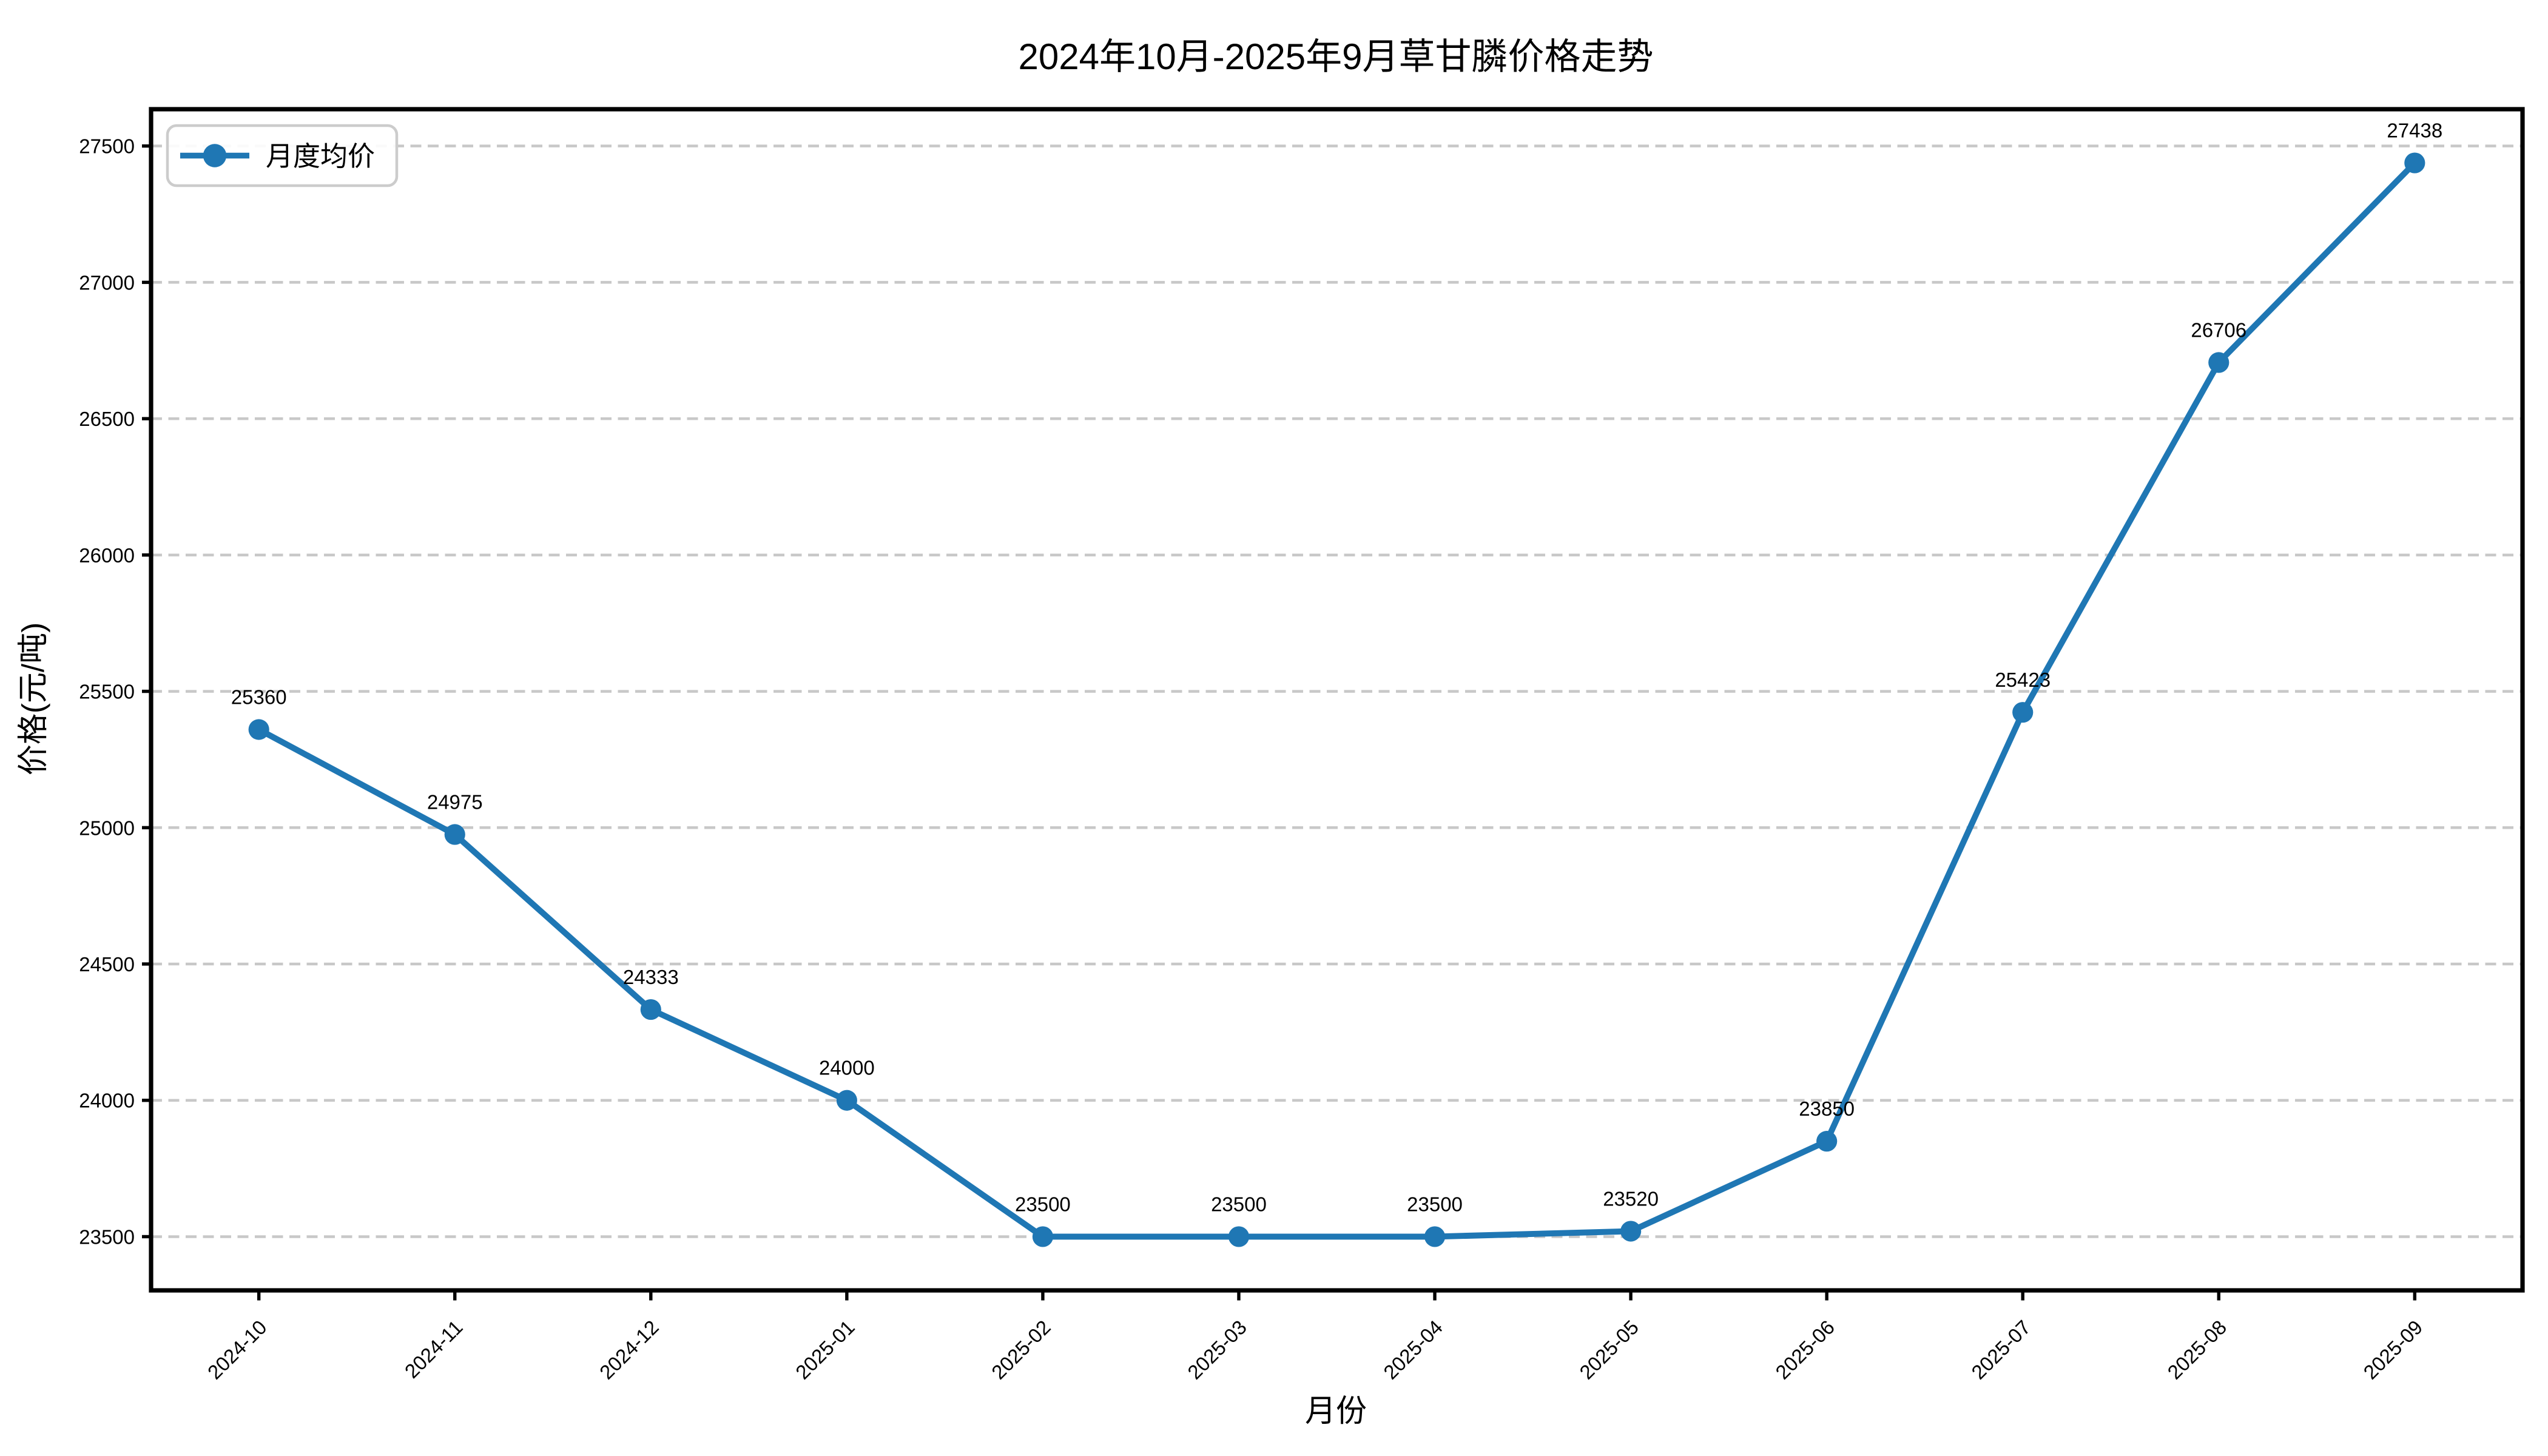 The width and height of the screenshot is (2548, 1456). What do you see at coordinates (1827, 1108) in the screenshot?
I see `data-point-label: 23850` at bounding box center [1827, 1108].